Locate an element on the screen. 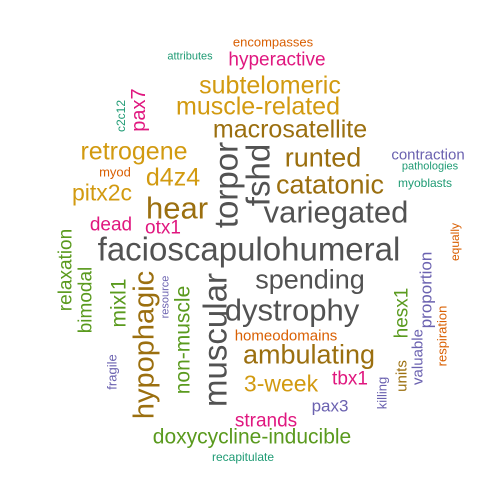  word-pitx2c: pitx2c is located at coordinates (102, 192).